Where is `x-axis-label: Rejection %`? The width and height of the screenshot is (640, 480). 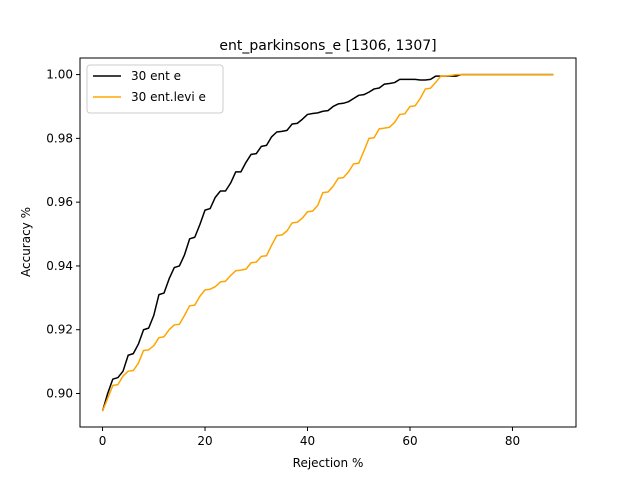 x-axis-label: Rejection % is located at coordinates (328, 463).